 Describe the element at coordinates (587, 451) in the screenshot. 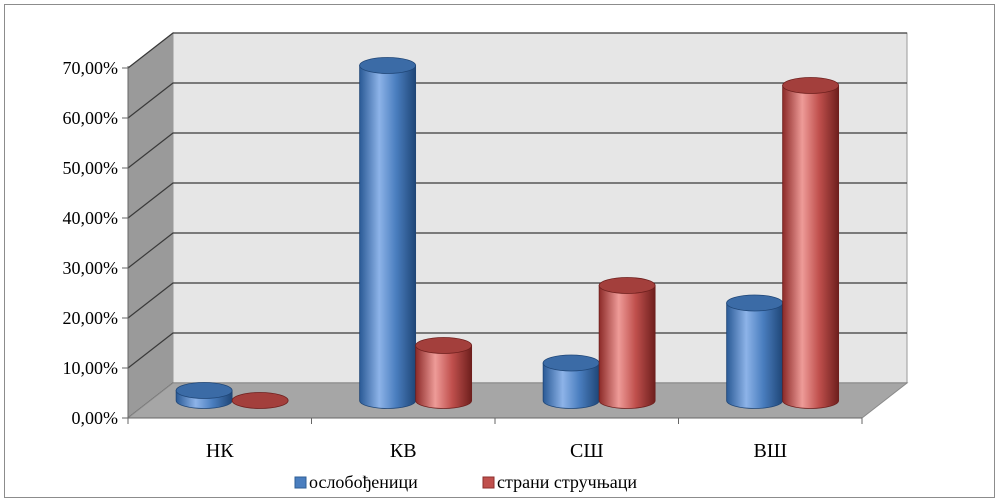

I see `x-category-label: СШ` at that location.